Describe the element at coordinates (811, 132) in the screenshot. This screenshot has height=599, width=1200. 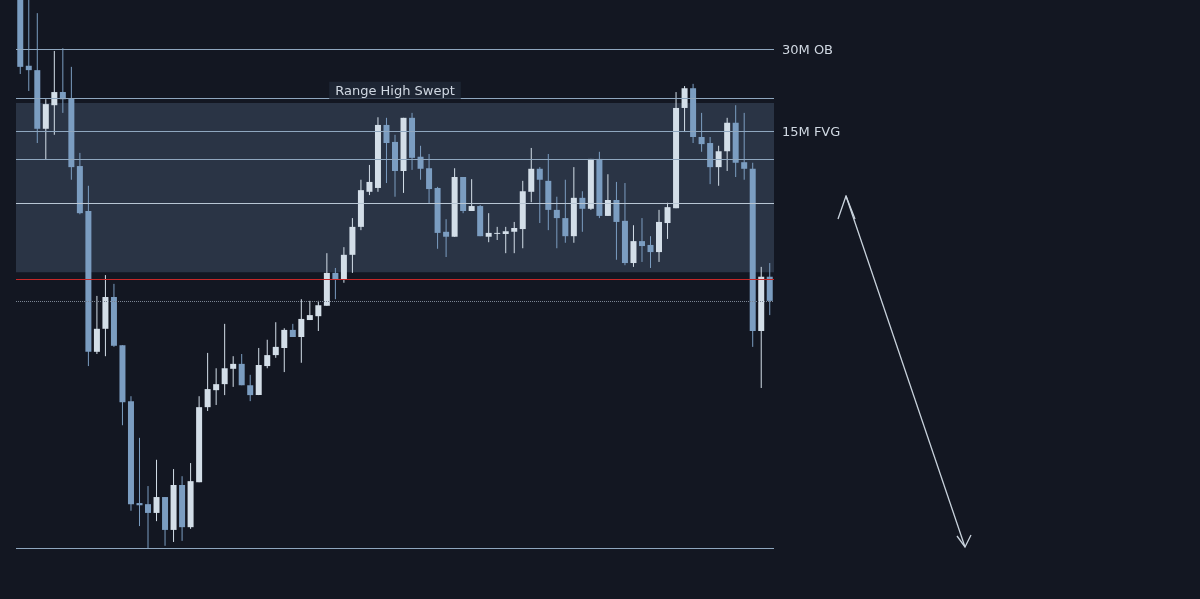
I see `ref-line-label: 15M FVG` at that location.